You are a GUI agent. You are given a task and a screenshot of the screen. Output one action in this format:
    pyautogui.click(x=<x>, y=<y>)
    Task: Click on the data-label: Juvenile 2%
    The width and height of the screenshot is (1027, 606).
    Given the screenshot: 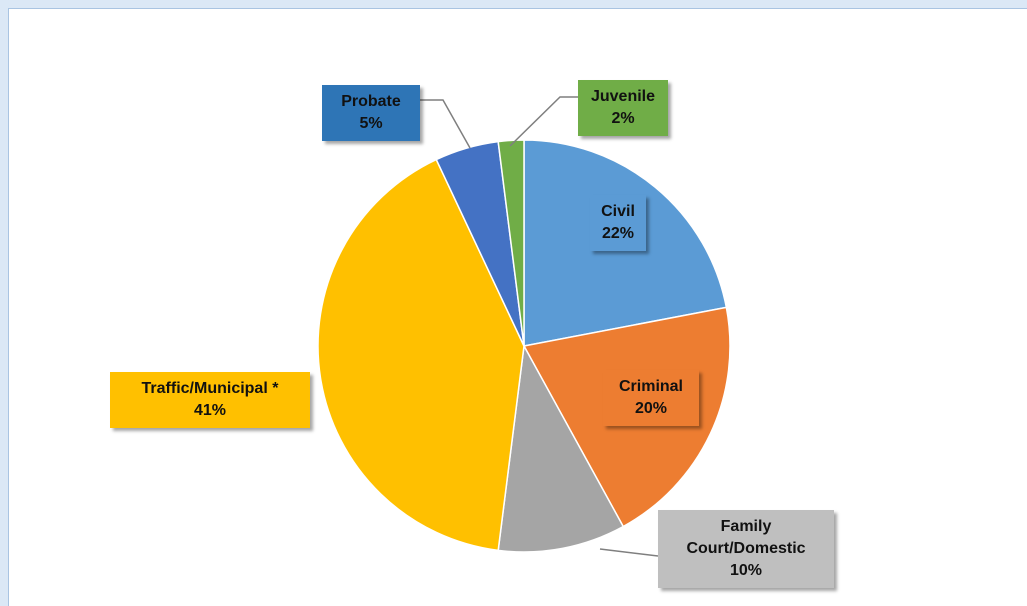 What is the action you would take?
    pyautogui.click(x=623, y=108)
    